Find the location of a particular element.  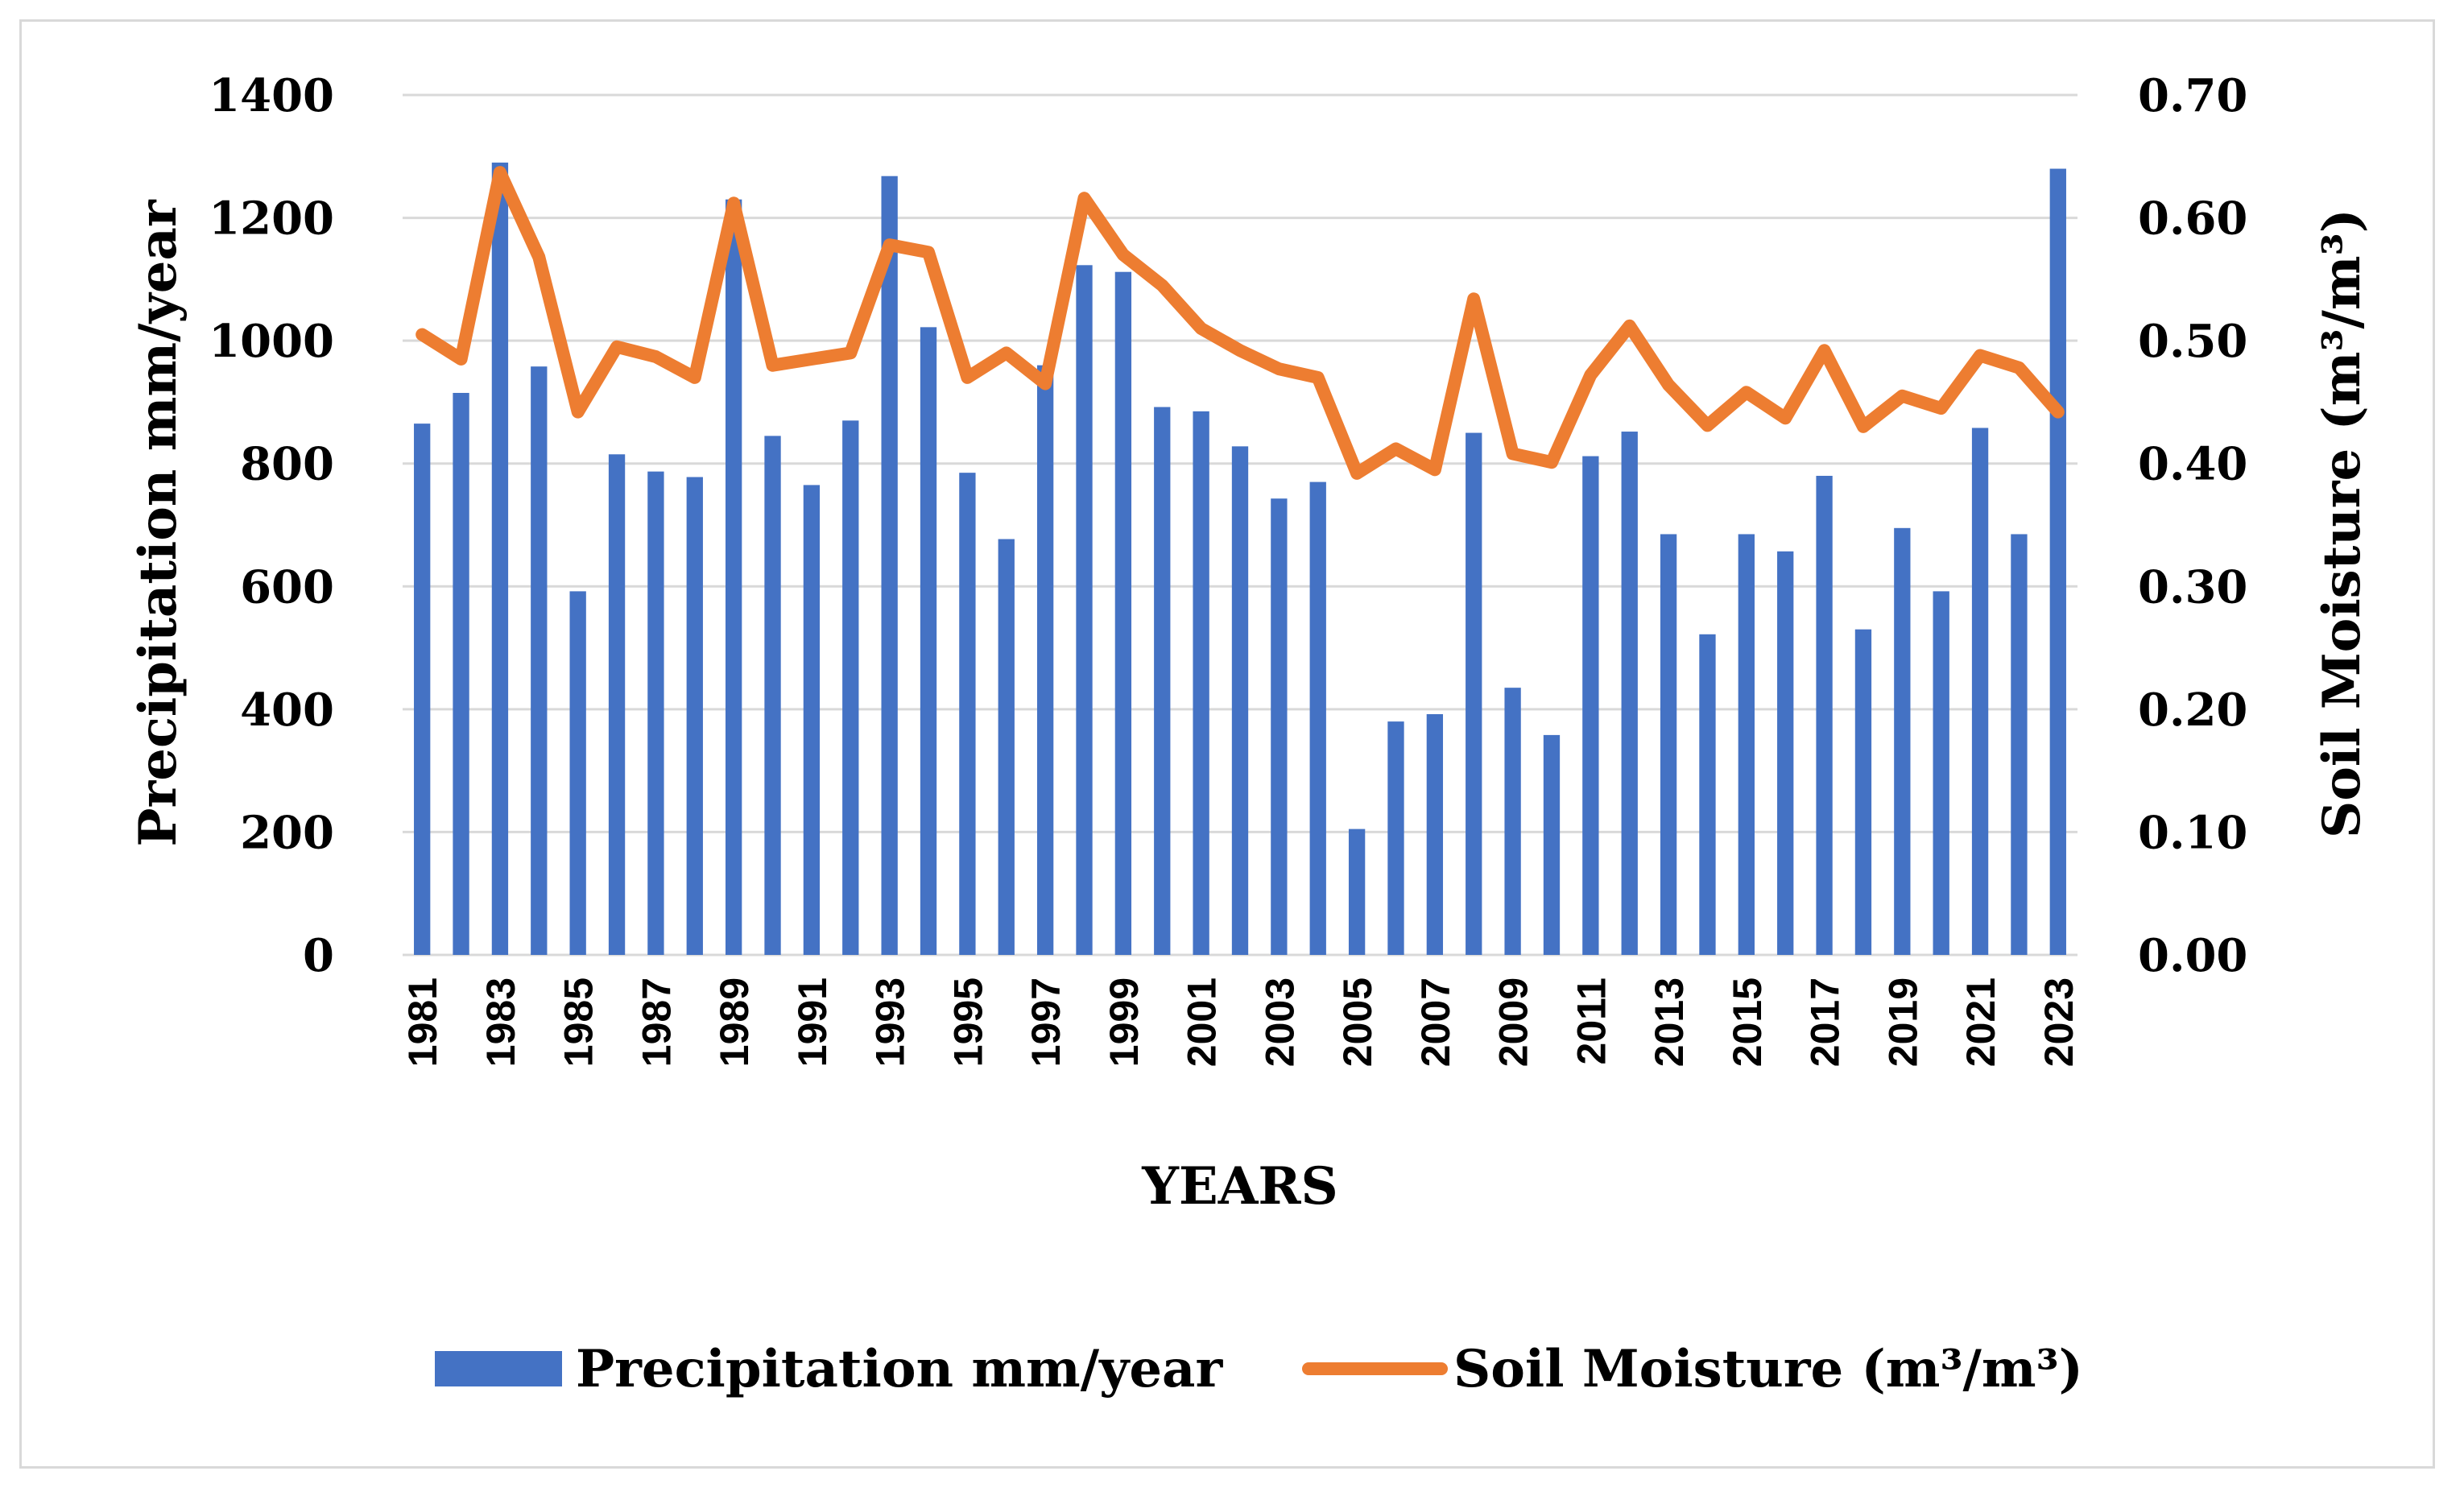

x-tick-label: 1983 is located at coordinates (500, 1022).